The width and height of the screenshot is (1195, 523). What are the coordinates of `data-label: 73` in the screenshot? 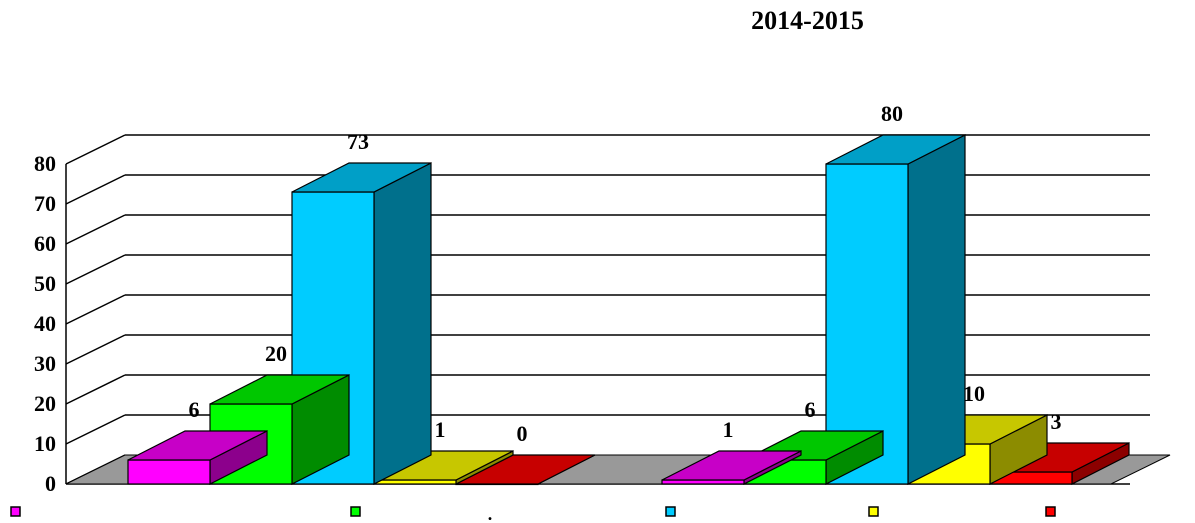 It's located at (358, 141).